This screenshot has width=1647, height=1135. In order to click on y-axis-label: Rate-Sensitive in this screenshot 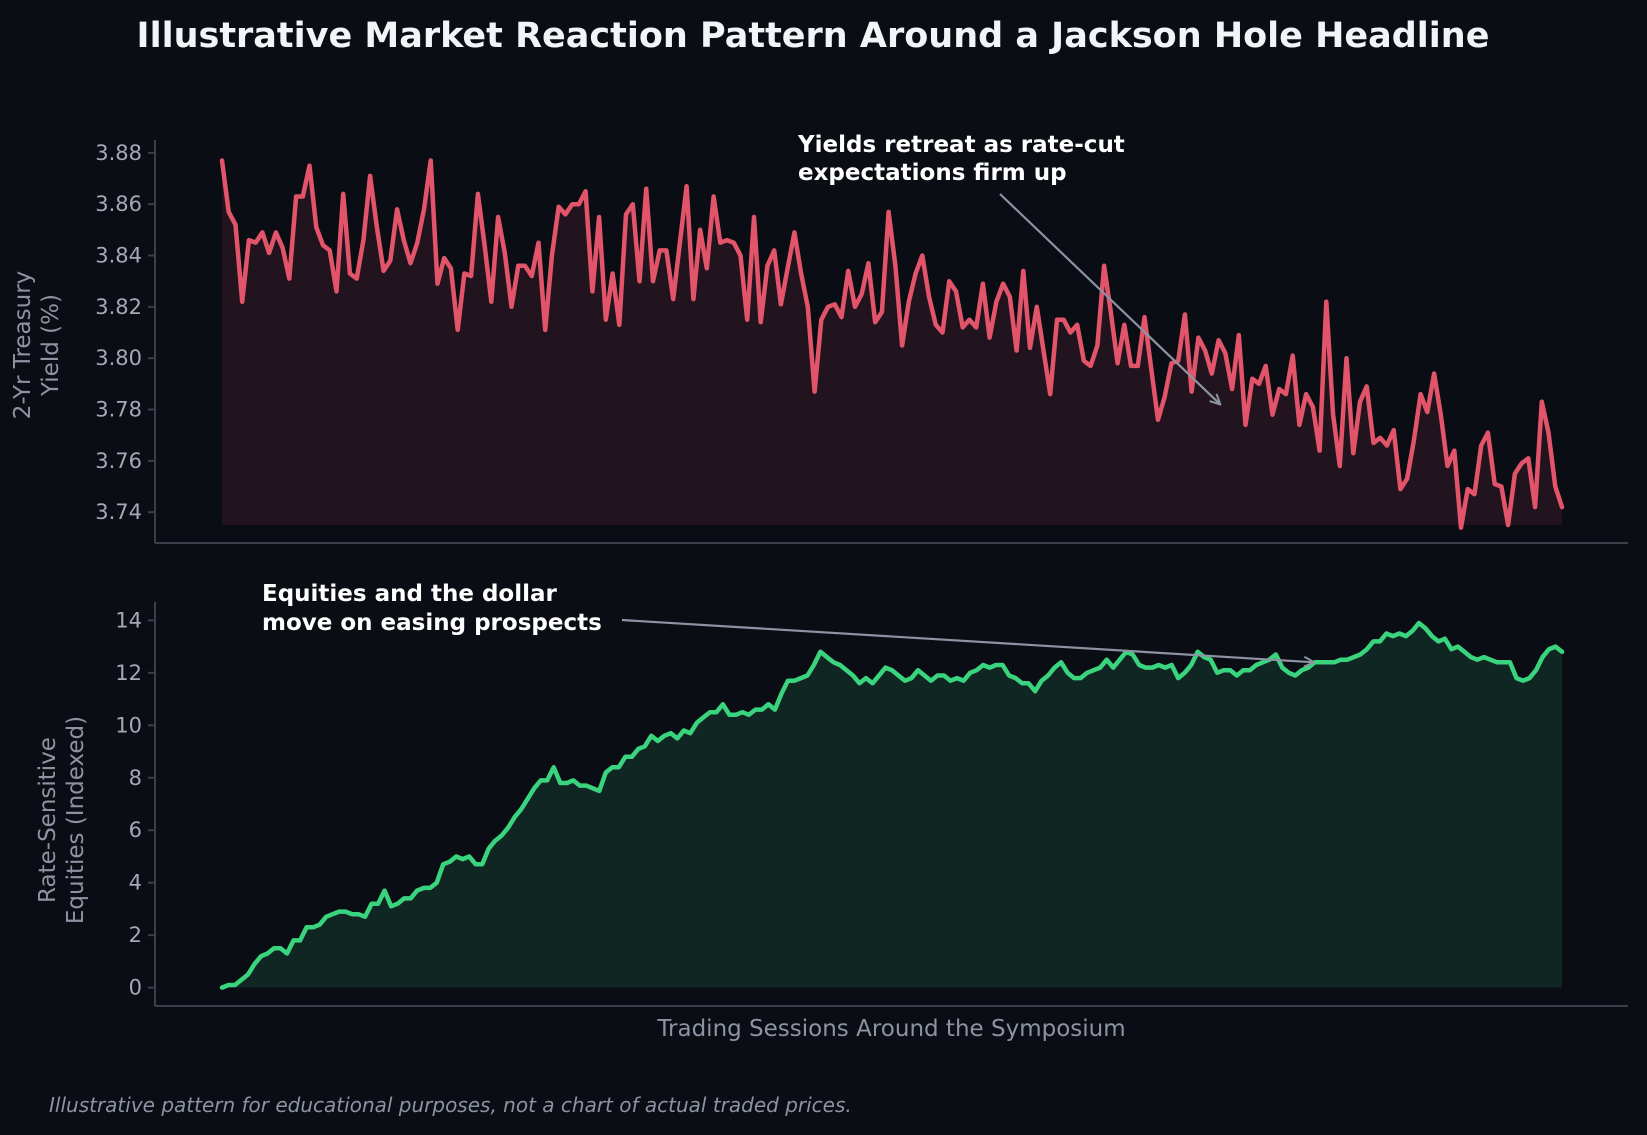, I will do `click(48, 820)`.